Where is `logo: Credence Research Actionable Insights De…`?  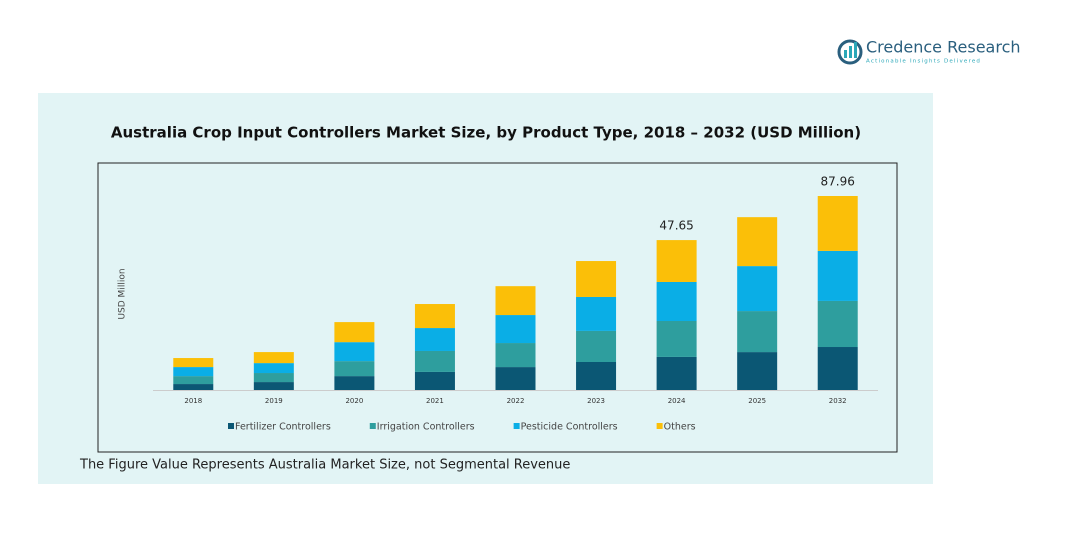 logo: Credence Research Actionable Insights De… is located at coordinates (929, 51).